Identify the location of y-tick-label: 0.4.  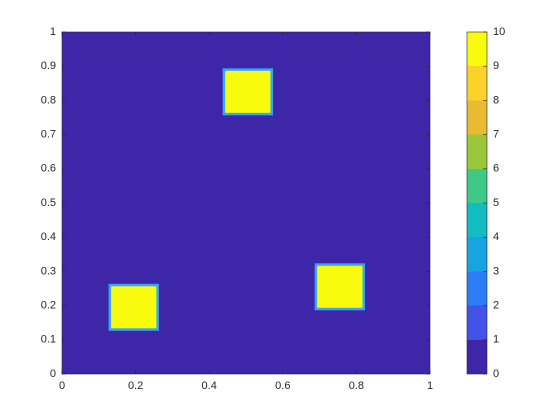
(48, 237).